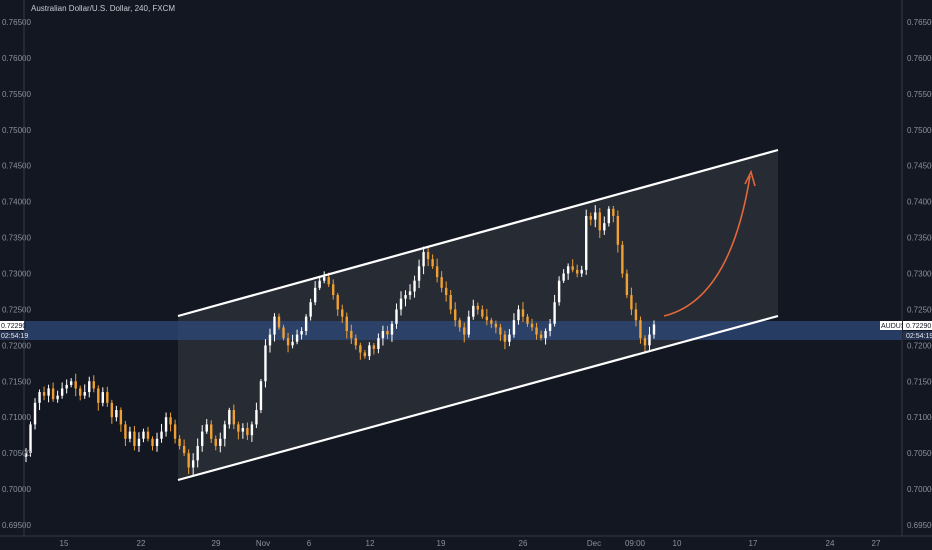 The height and width of the screenshot is (550, 932). Describe the element at coordinates (16, 309) in the screenshot. I see `y-tick-label-left: 0.72500` at that location.